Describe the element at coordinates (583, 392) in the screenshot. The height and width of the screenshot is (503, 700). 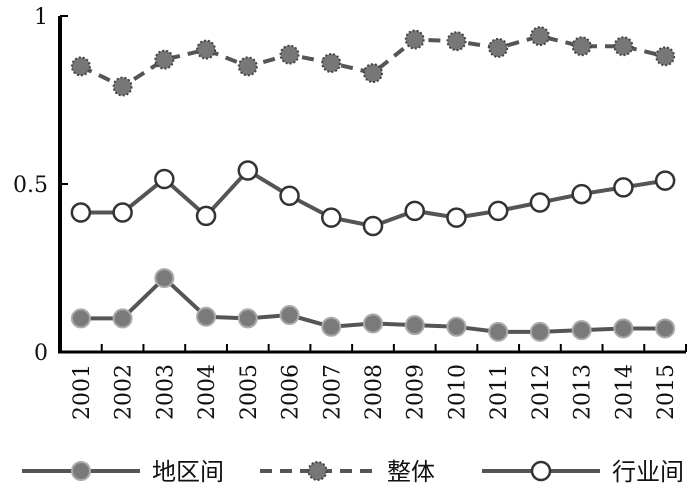
I see `x-tick-label: 2013` at that location.